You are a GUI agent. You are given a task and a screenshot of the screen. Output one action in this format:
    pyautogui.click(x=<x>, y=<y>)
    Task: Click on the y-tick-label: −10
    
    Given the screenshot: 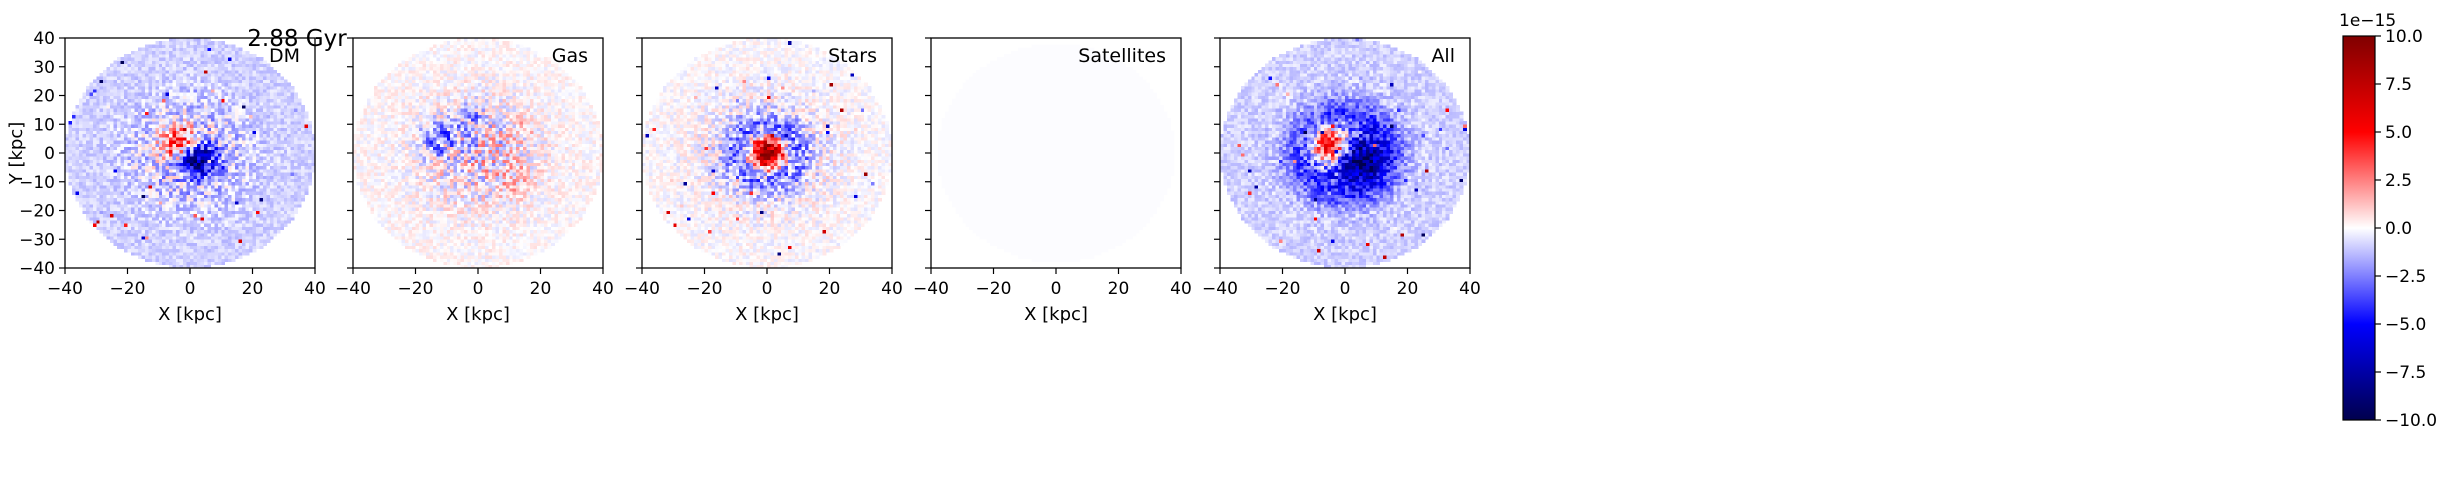 What is the action you would take?
    pyautogui.click(x=37, y=183)
    